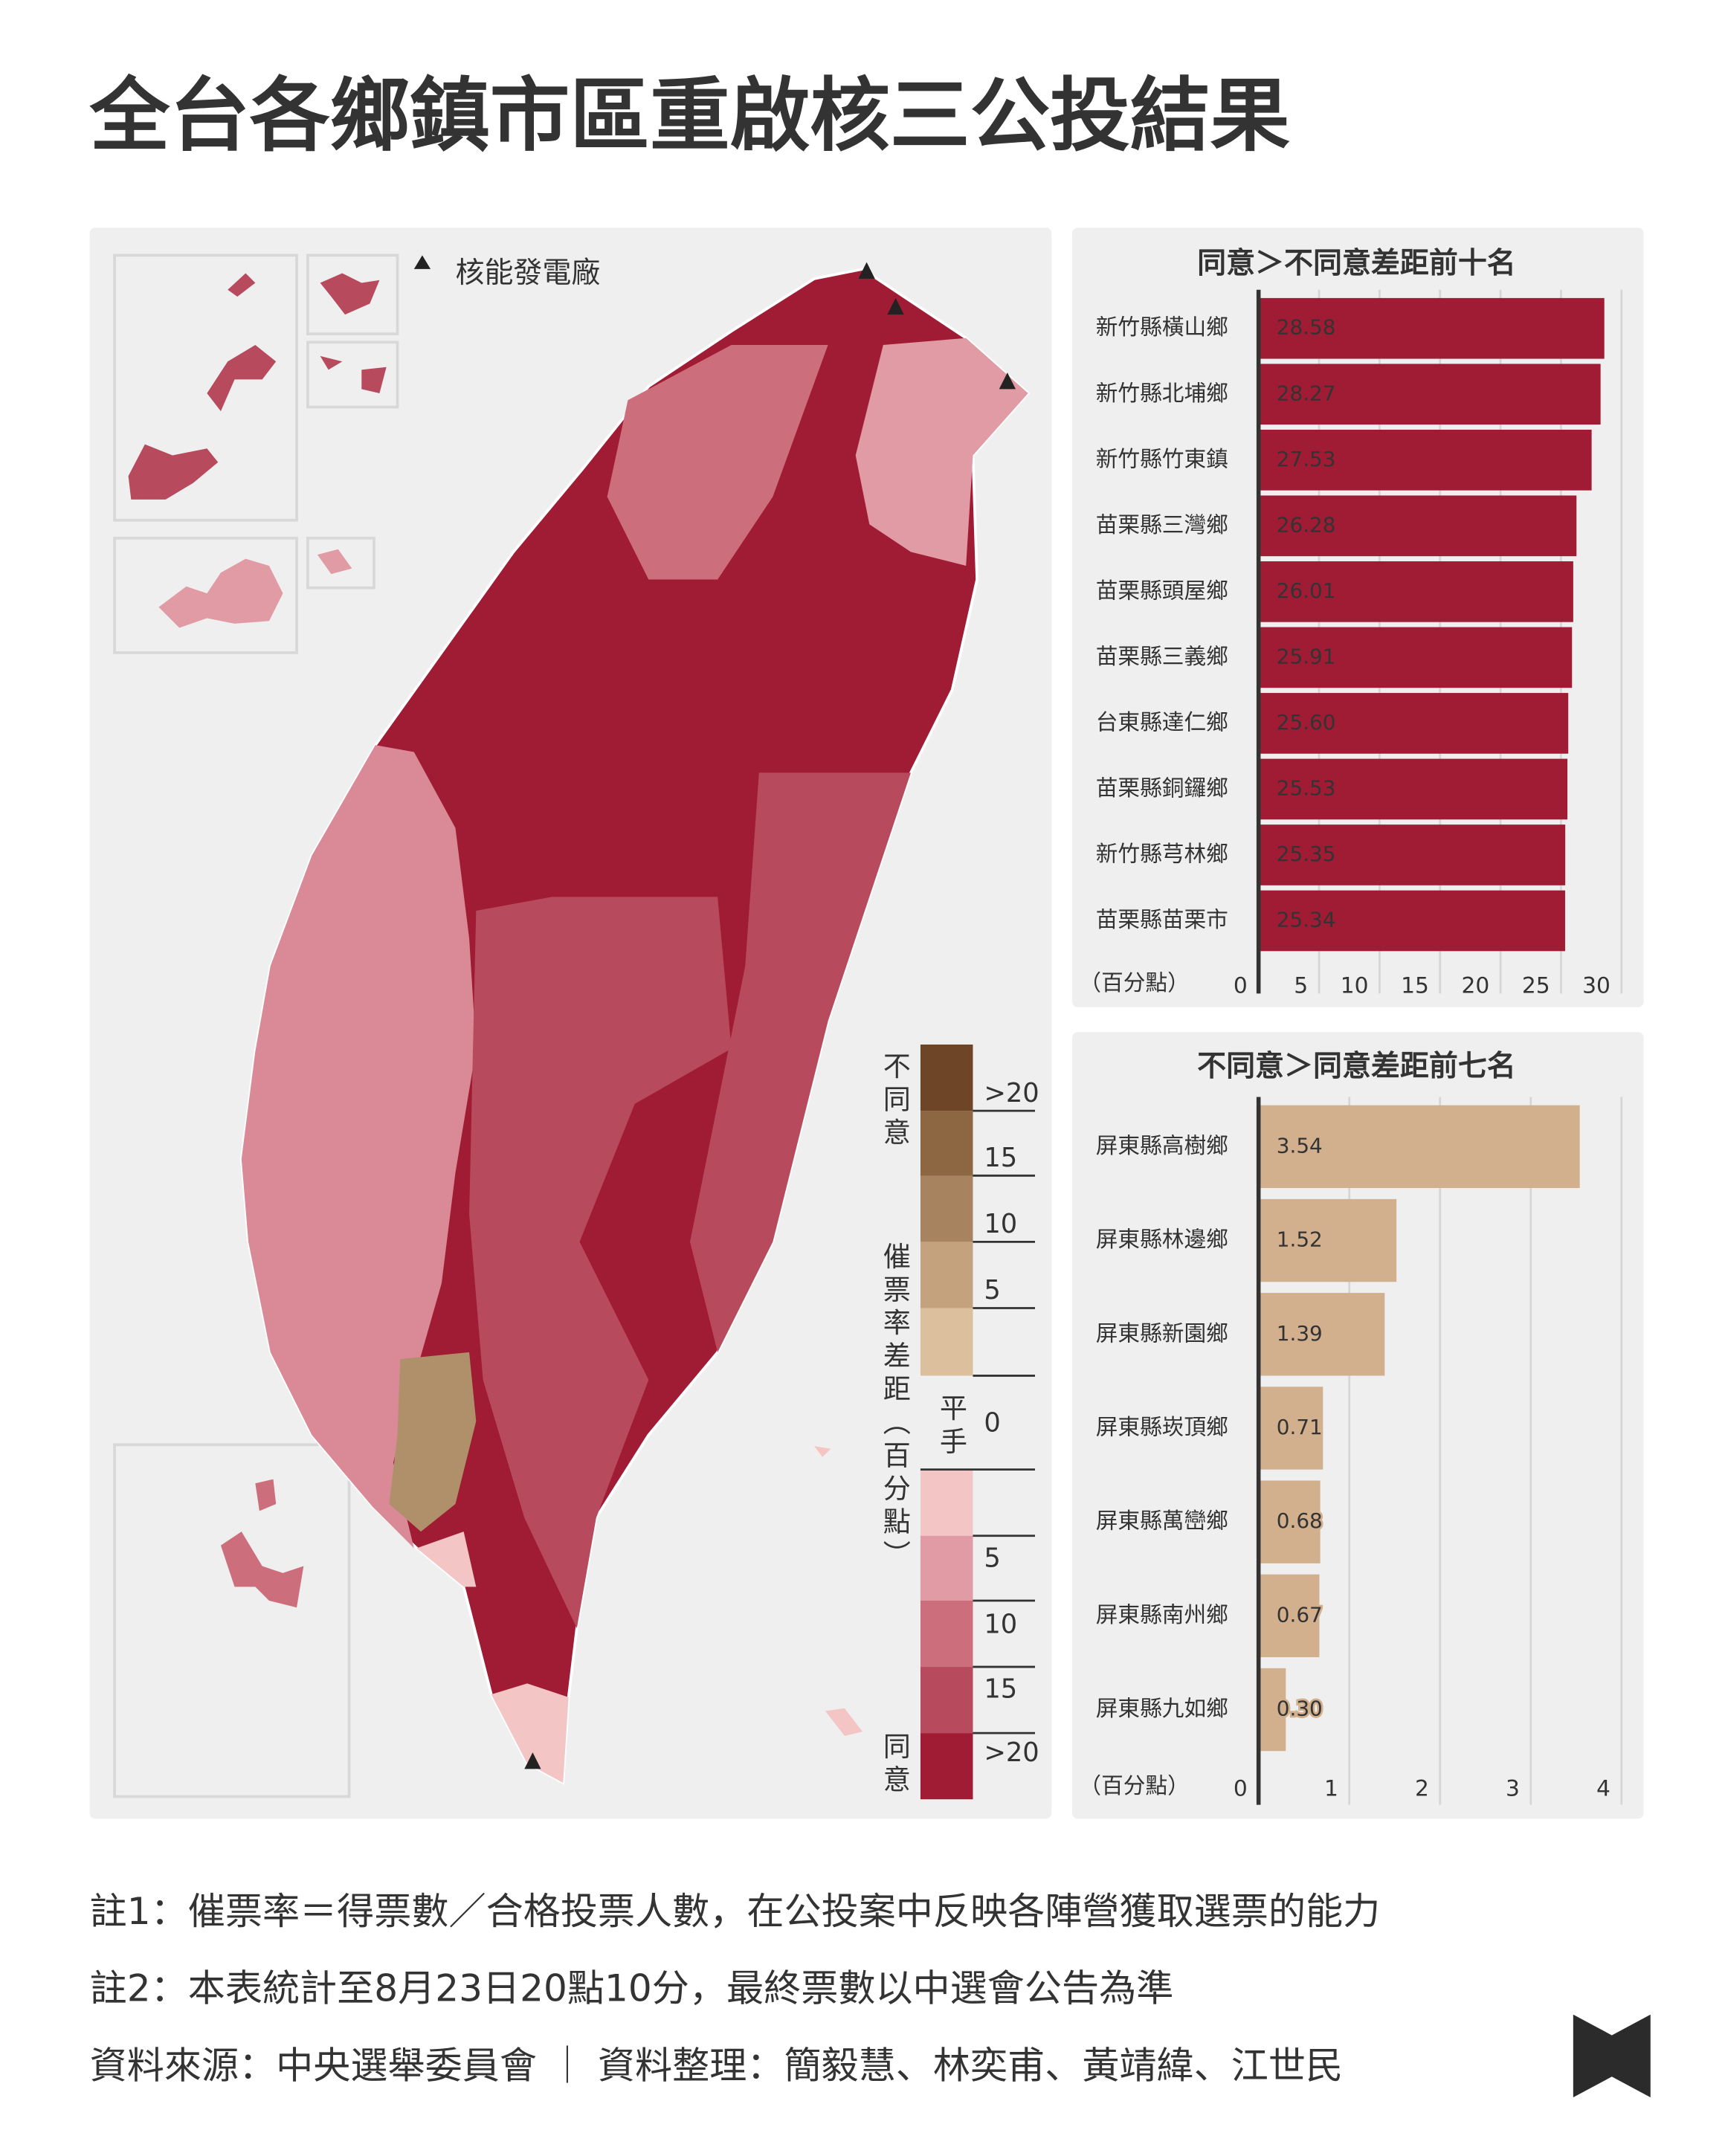 This screenshot has height=2156, width=1725. Describe the element at coordinates (951, 1427) in the screenshot. I see `legend-tie: 平手` at that location.